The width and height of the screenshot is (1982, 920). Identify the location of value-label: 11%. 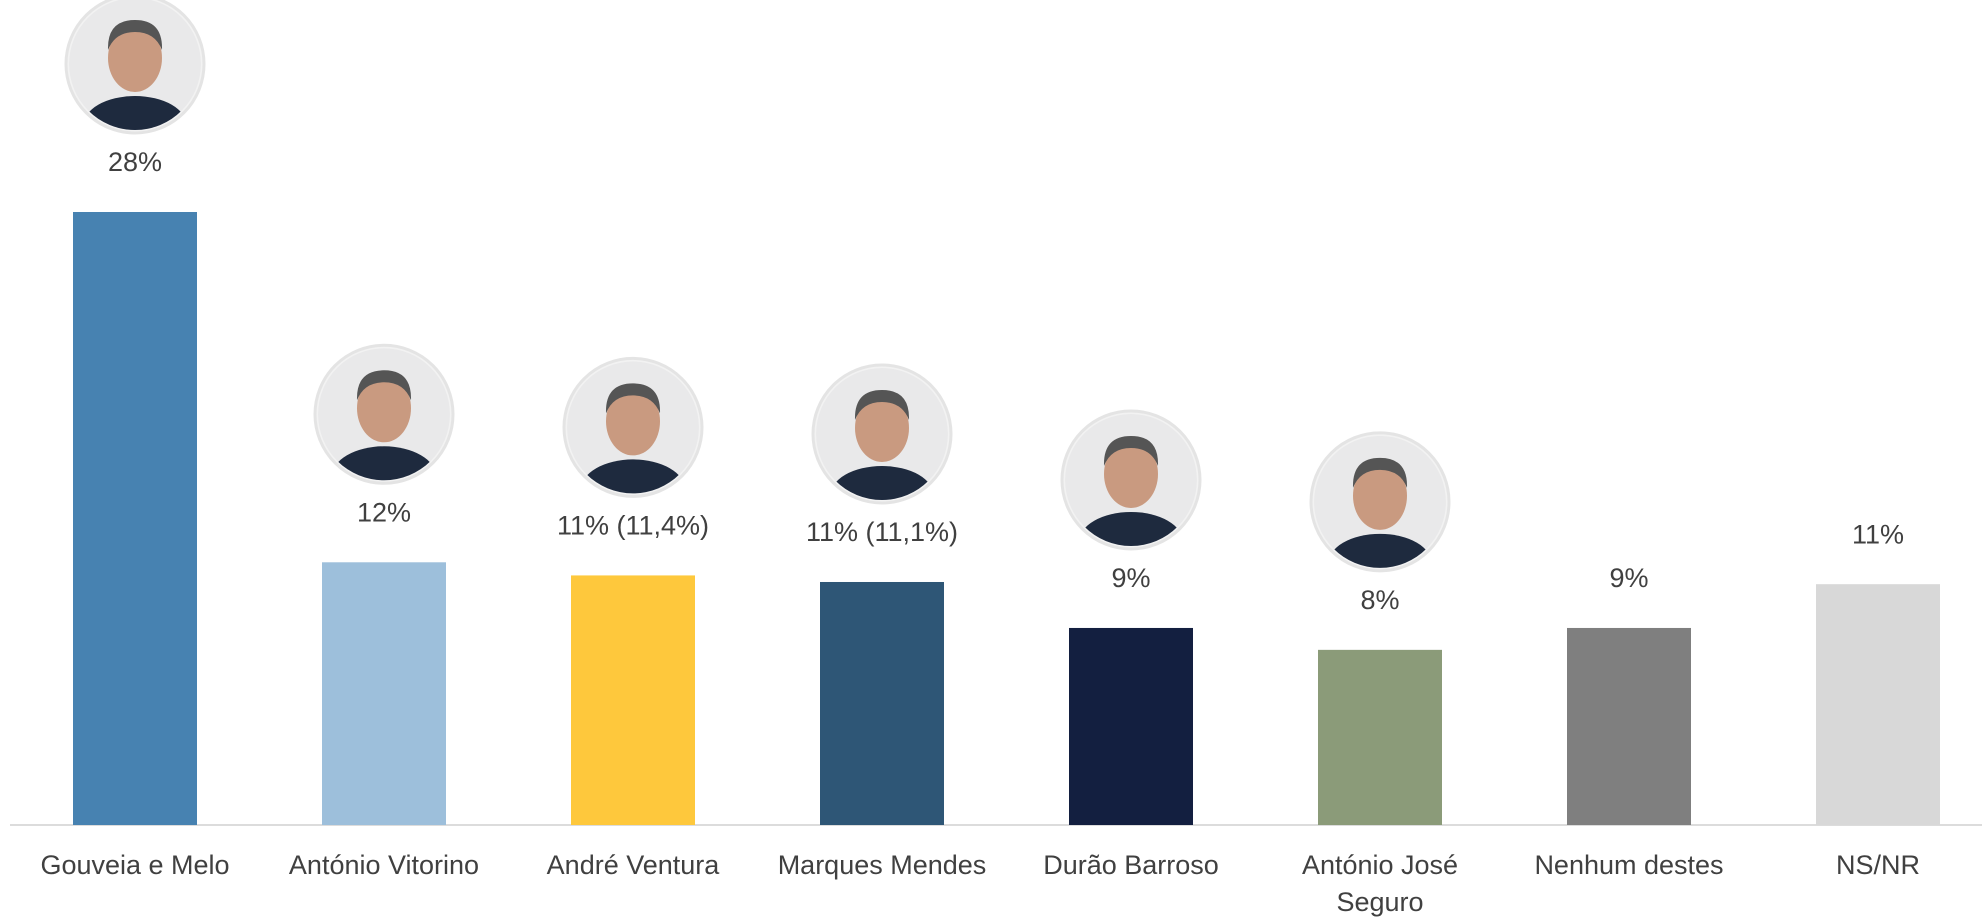
(1878, 534).